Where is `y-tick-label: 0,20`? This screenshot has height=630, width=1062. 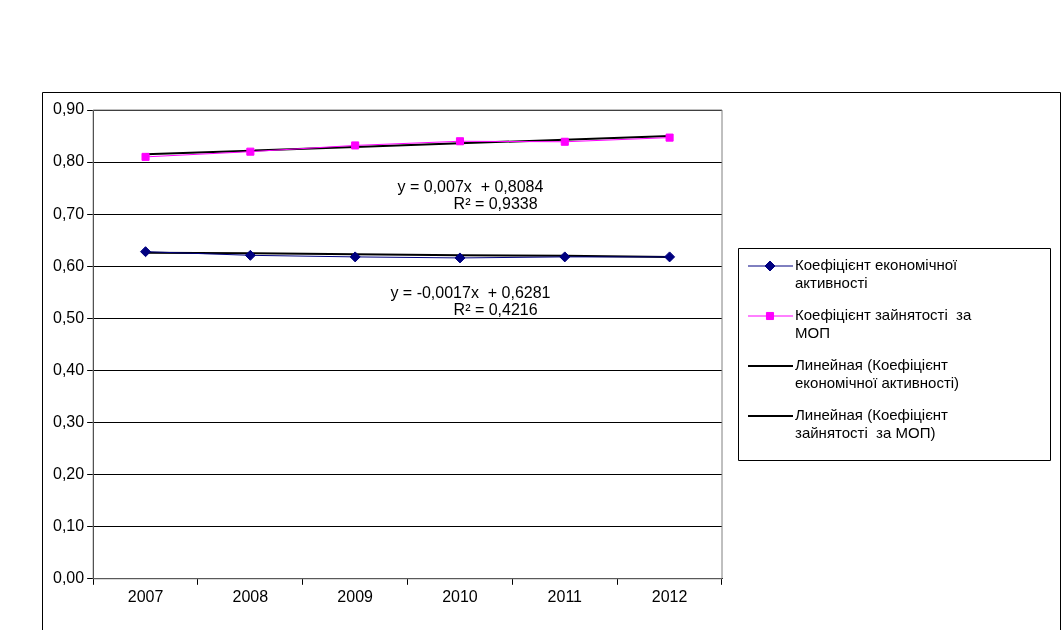
y-tick-label: 0,20 is located at coordinates (69, 474).